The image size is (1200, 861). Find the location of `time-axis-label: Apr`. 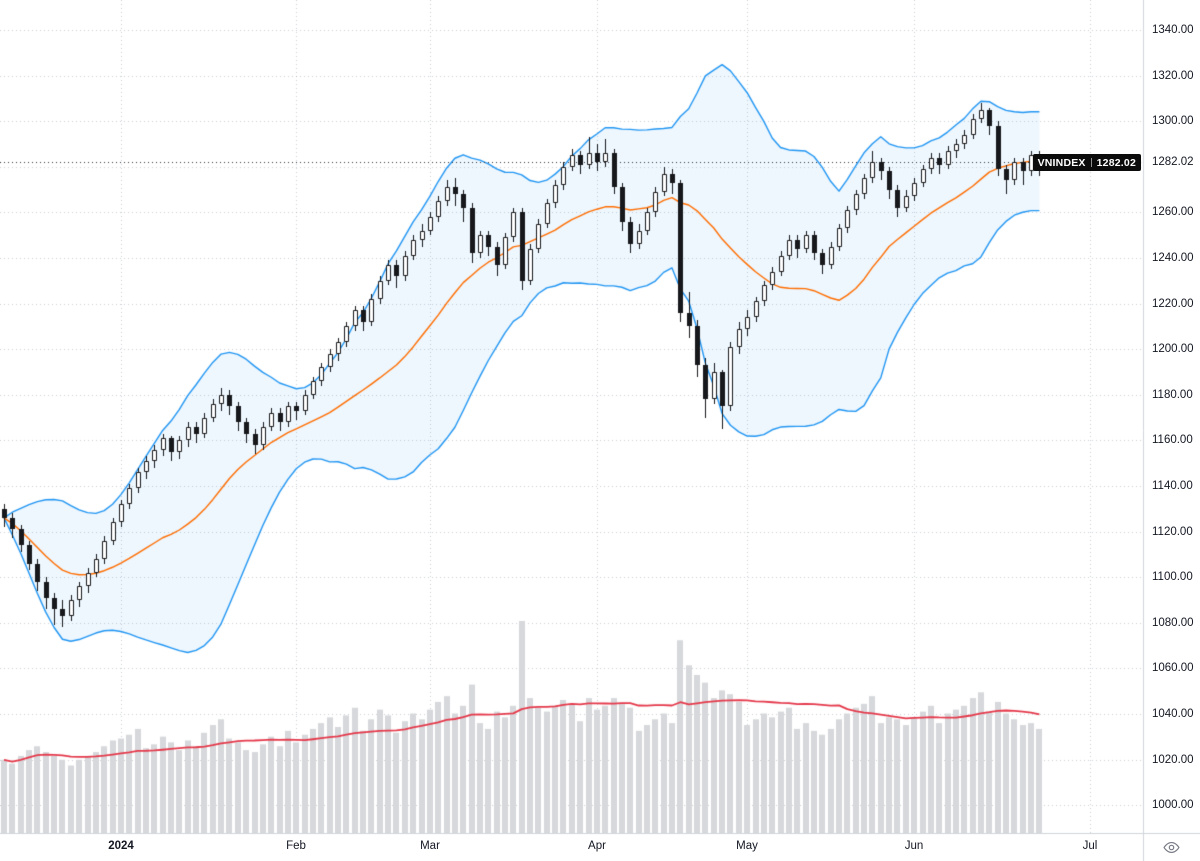

time-axis-label: Apr is located at coordinates (597, 846).